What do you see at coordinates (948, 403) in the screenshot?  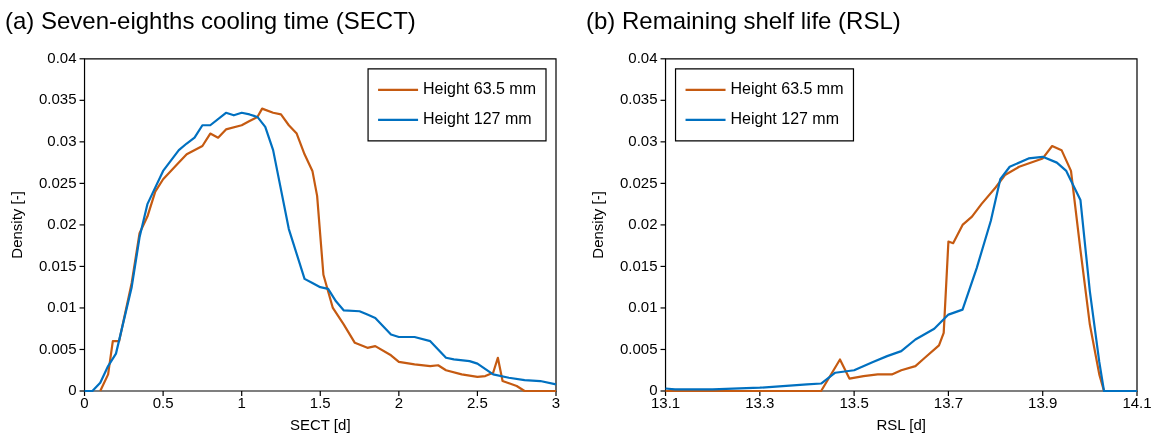 I see `x-tick-label: 13.7` at bounding box center [948, 403].